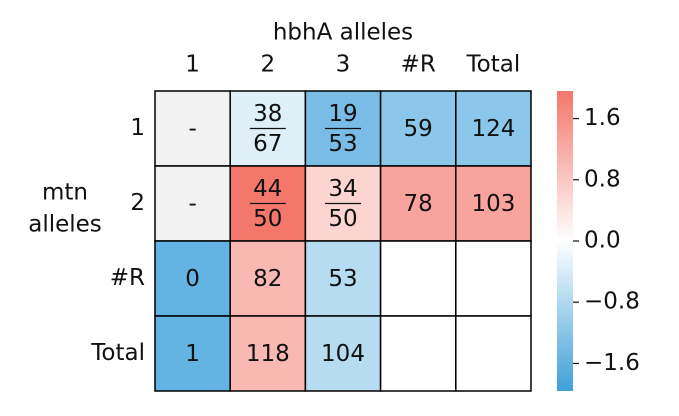 The image size is (679, 416). What do you see at coordinates (343, 65) in the screenshot?
I see `column-label: 3` at bounding box center [343, 65].